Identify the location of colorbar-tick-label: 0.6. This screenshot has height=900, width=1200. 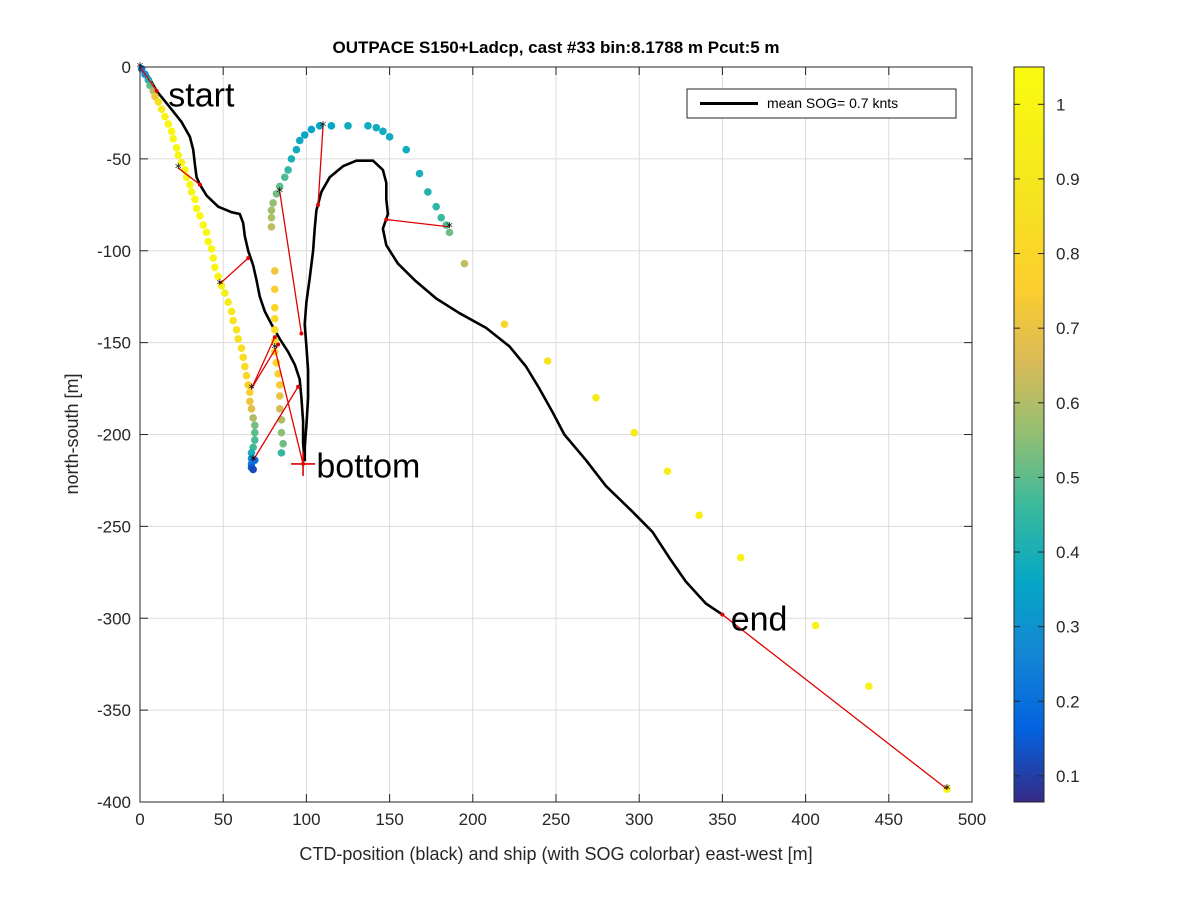
(1068, 403).